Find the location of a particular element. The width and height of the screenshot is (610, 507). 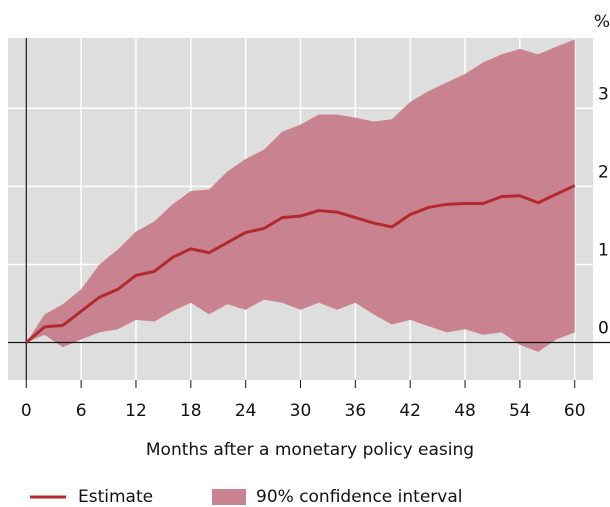

legend-label: 90% confidence interval is located at coordinates (359, 497).